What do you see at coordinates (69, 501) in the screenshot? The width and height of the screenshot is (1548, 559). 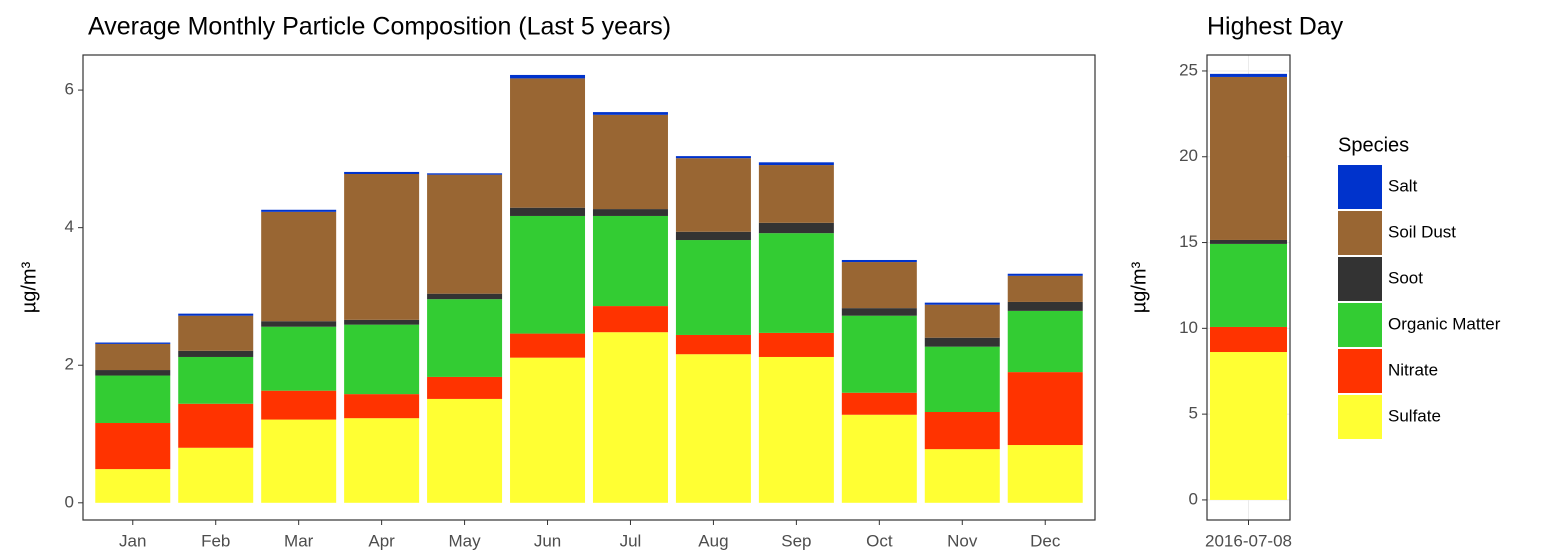 I see `y-tick-label: 0` at bounding box center [69, 501].